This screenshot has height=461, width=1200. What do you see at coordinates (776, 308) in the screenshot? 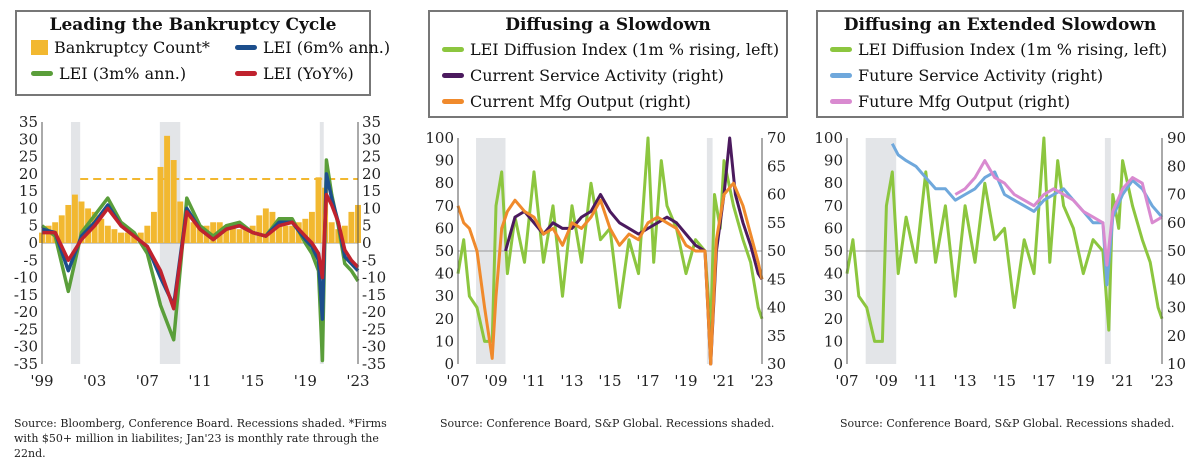
I see `y-right-tick-label: 40` at bounding box center [776, 308].